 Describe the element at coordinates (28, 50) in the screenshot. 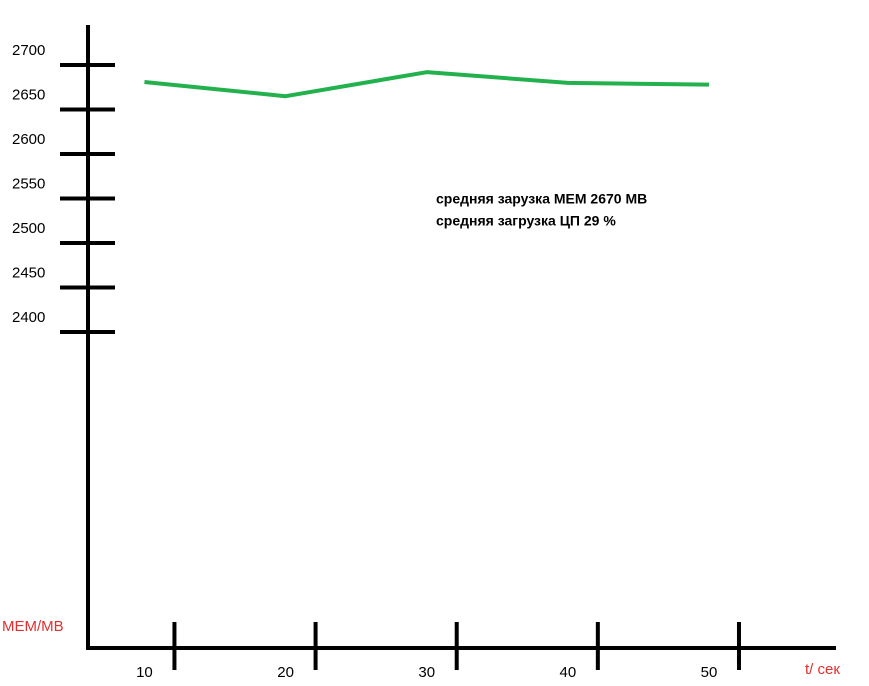

I see `y-tick-label: 2700` at that location.